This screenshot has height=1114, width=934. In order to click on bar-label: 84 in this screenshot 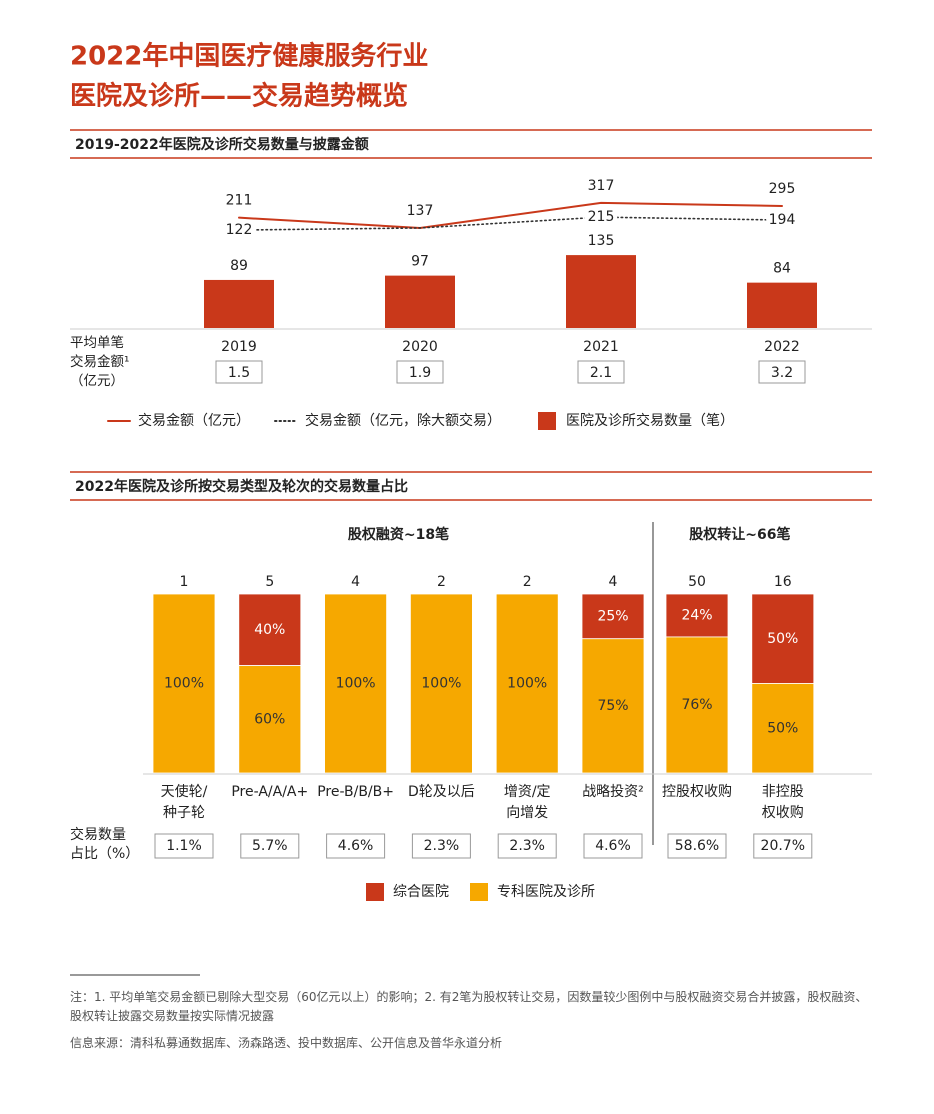, I will do `click(782, 269)`.